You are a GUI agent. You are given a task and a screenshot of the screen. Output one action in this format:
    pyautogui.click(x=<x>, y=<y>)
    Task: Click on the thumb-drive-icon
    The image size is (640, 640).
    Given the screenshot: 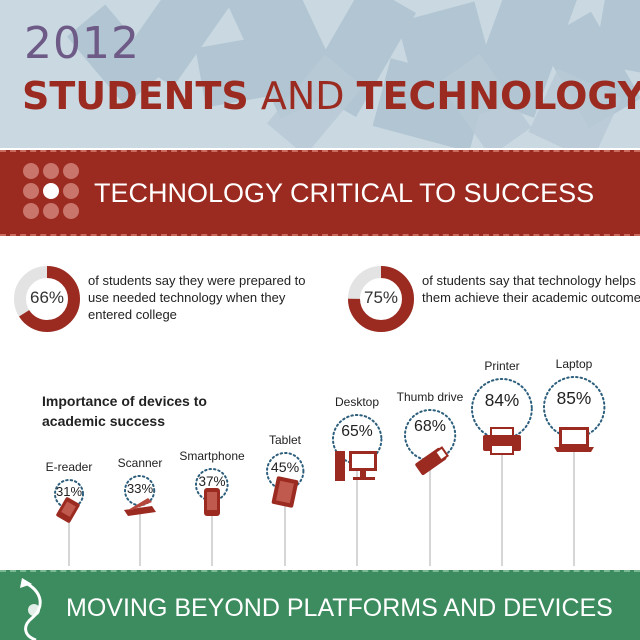 What is the action you would take?
    pyautogui.click(x=430, y=464)
    